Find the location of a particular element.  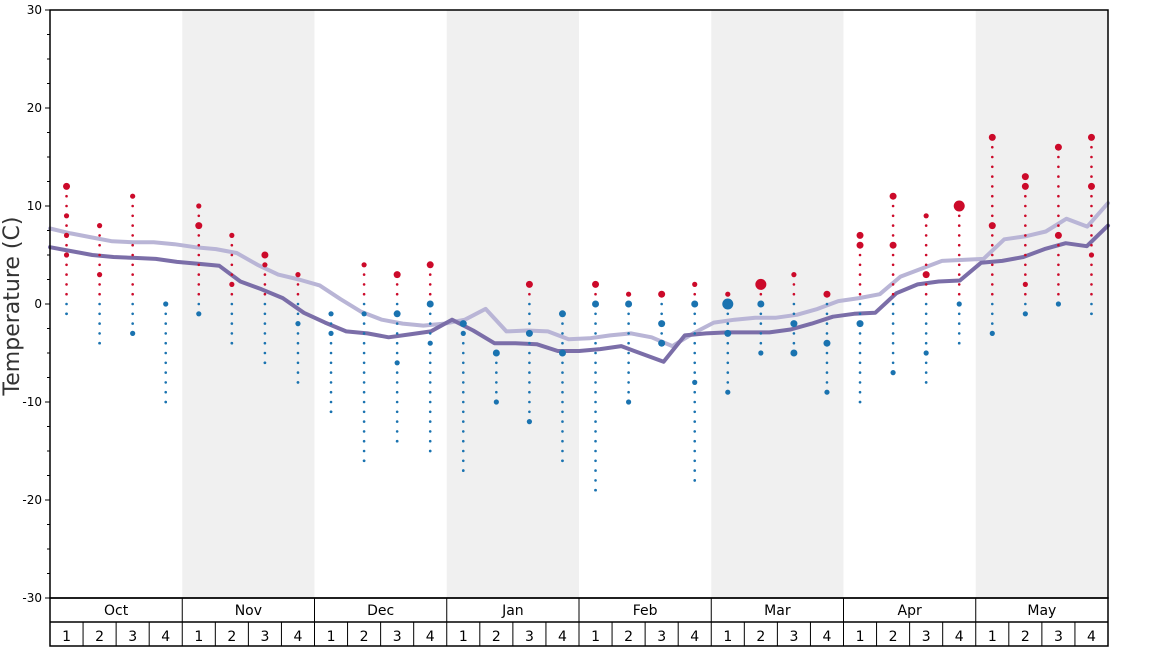

month-label: Mar is located at coordinates (777, 611).